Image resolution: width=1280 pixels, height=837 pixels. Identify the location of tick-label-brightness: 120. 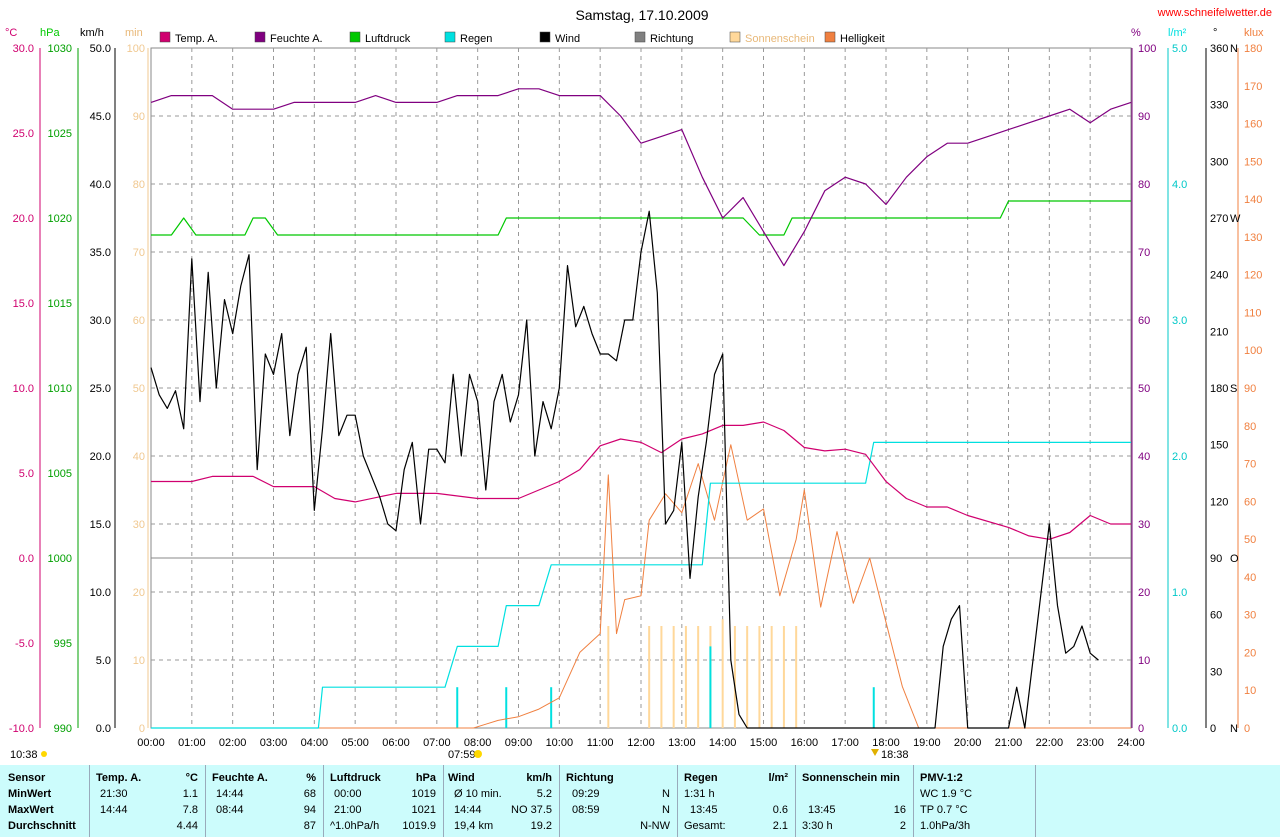
(1253, 276).